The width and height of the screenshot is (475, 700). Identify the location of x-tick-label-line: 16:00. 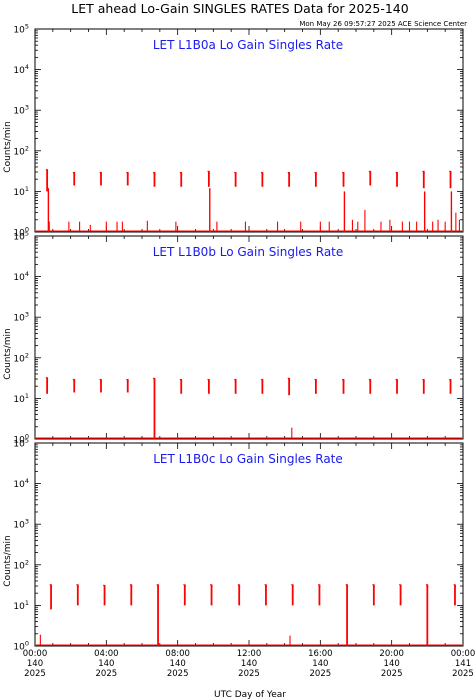
(320, 654).